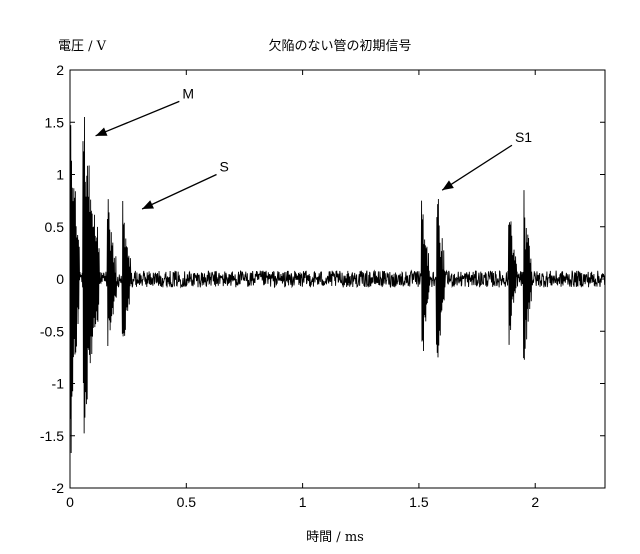 The height and width of the screenshot is (554, 640). I want to click on y-tick-label: -2, so click(58, 488).